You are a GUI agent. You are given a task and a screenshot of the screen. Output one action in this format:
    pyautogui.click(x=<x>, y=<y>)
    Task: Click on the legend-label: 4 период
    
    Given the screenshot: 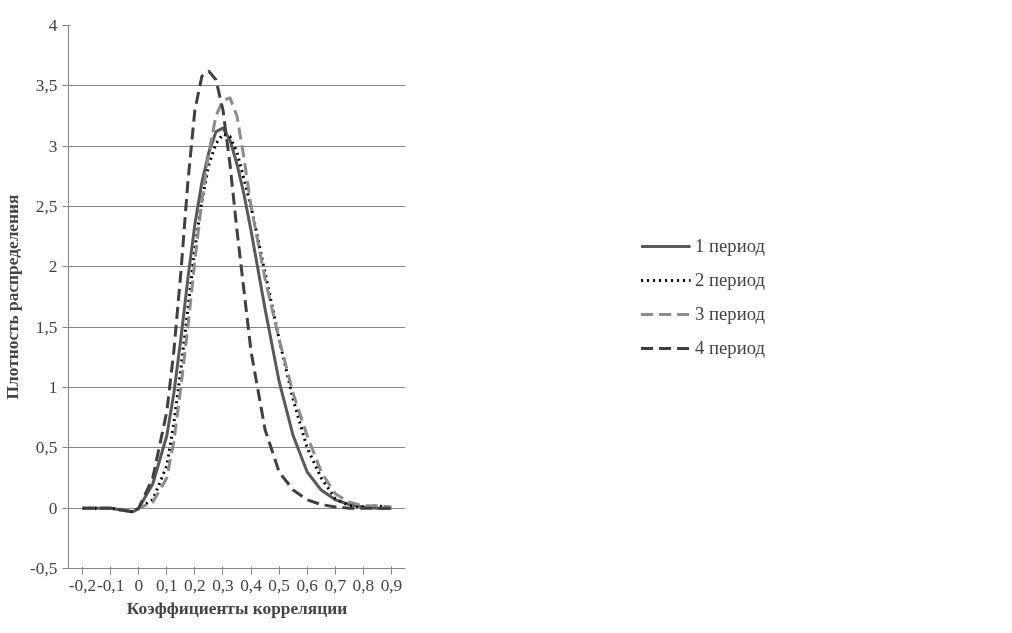 What is the action you would take?
    pyautogui.click(x=730, y=347)
    